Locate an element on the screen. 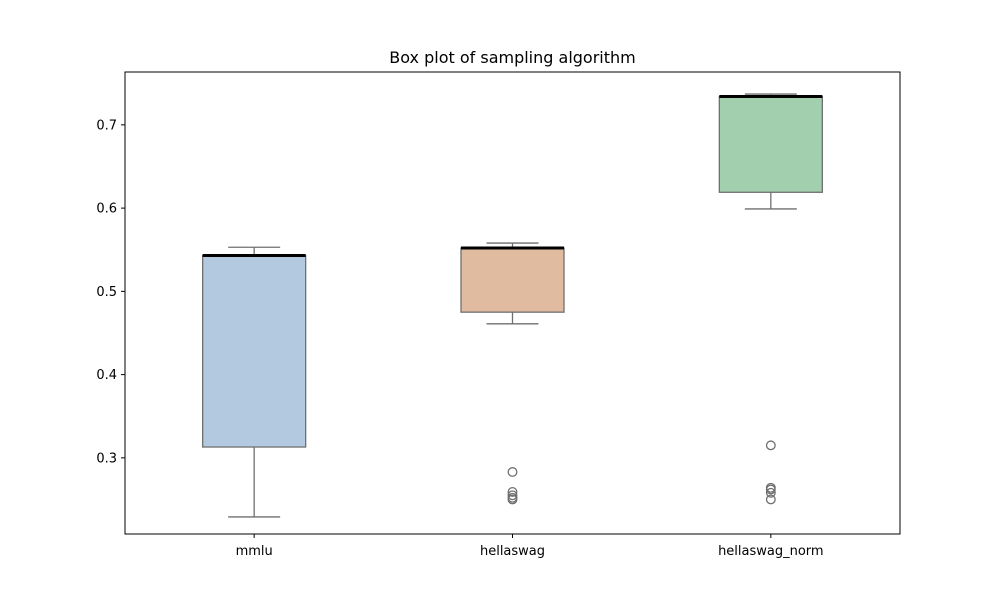 The height and width of the screenshot is (600, 1000). x-tick-label: hellaswag is located at coordinates (512, 551).